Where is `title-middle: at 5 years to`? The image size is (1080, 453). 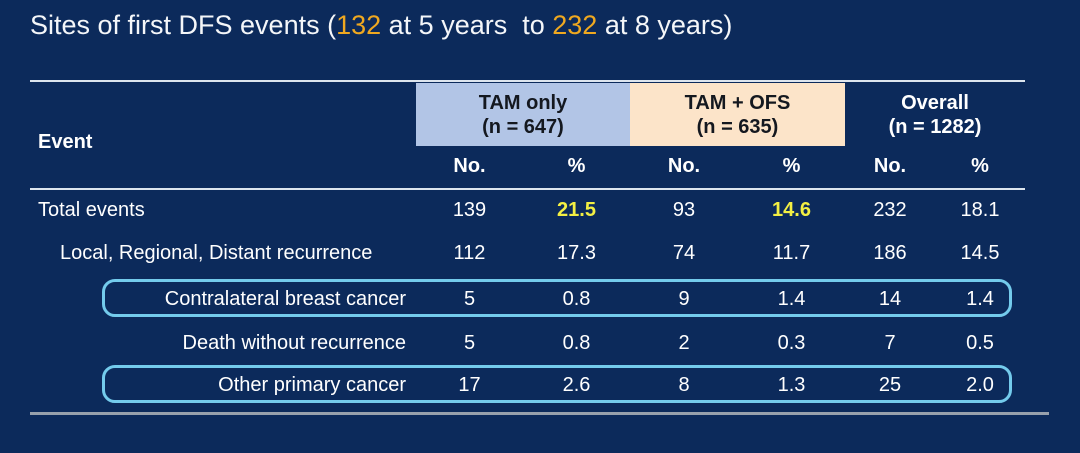
title-middle: at 5 years to is located at coordinates (467, 25).